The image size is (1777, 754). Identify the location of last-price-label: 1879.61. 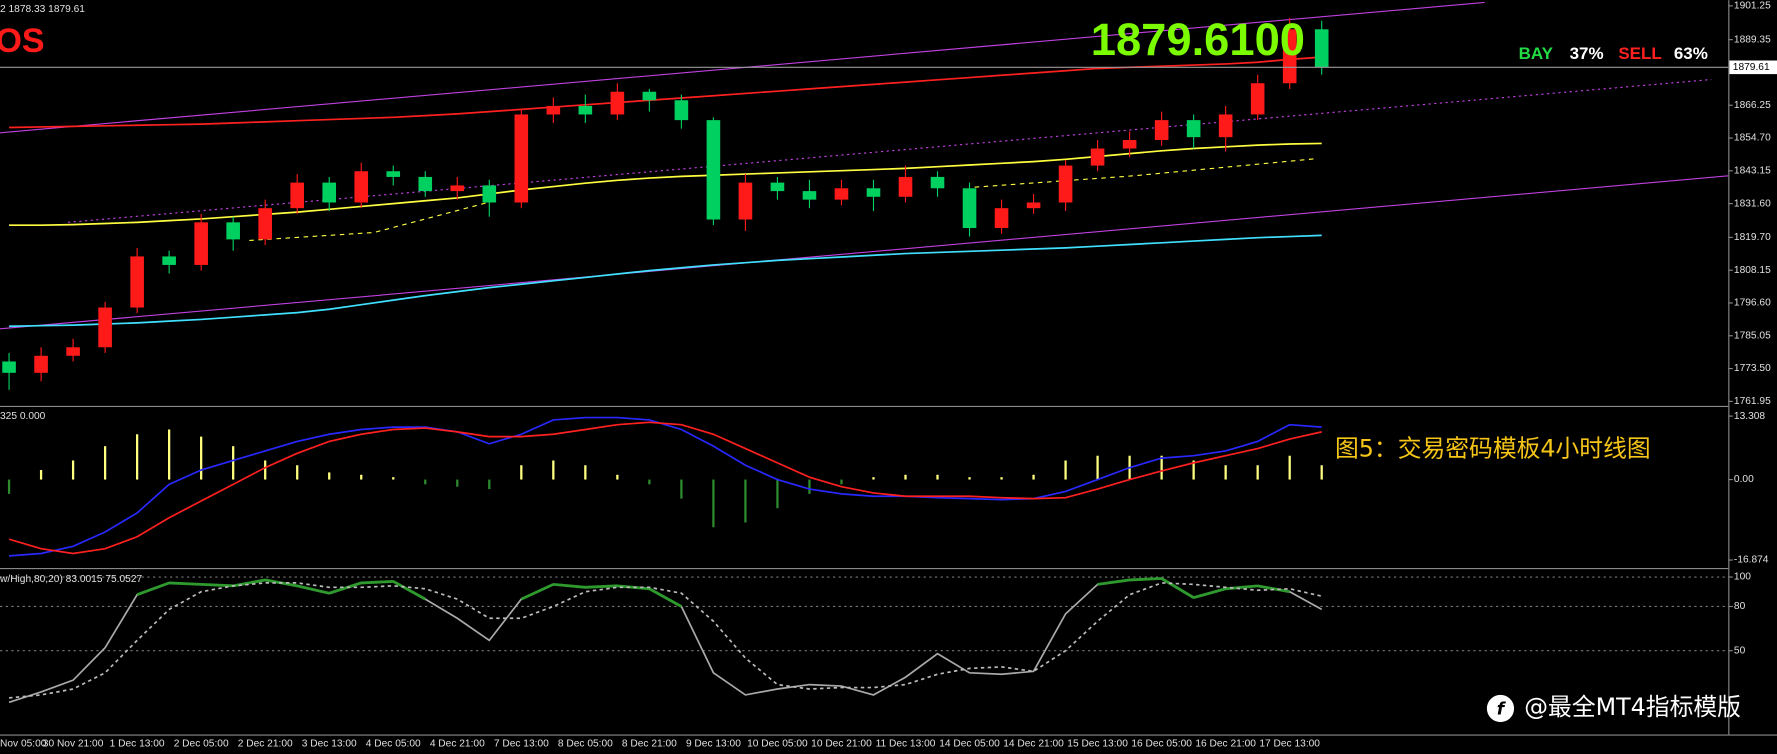
(1751, 67).